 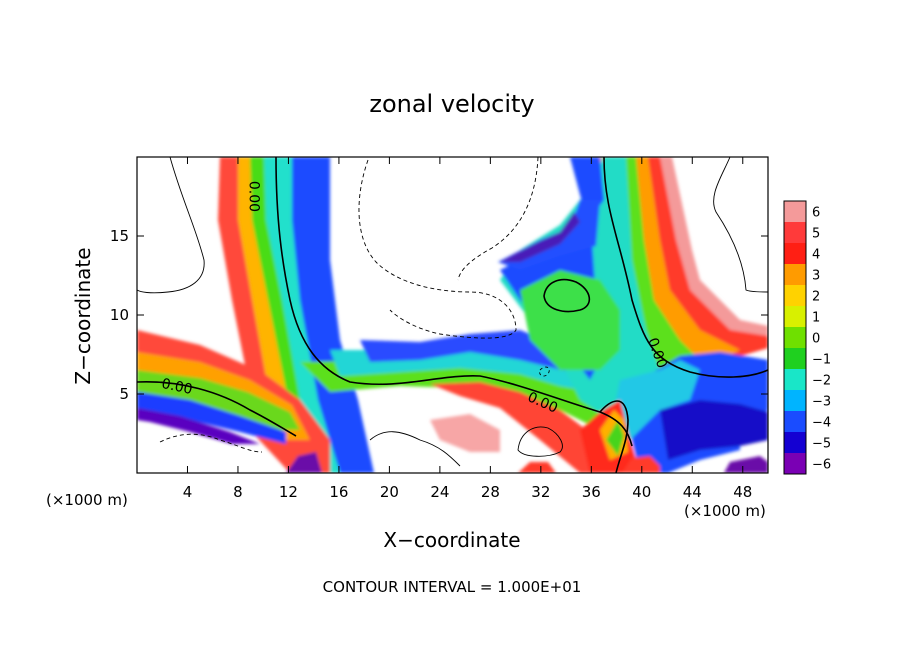 I want to click on colorbar: 6 5 4 3 2 1 0 −1 −2 −3 −4 −5 −6, so click(x=807, y=337).